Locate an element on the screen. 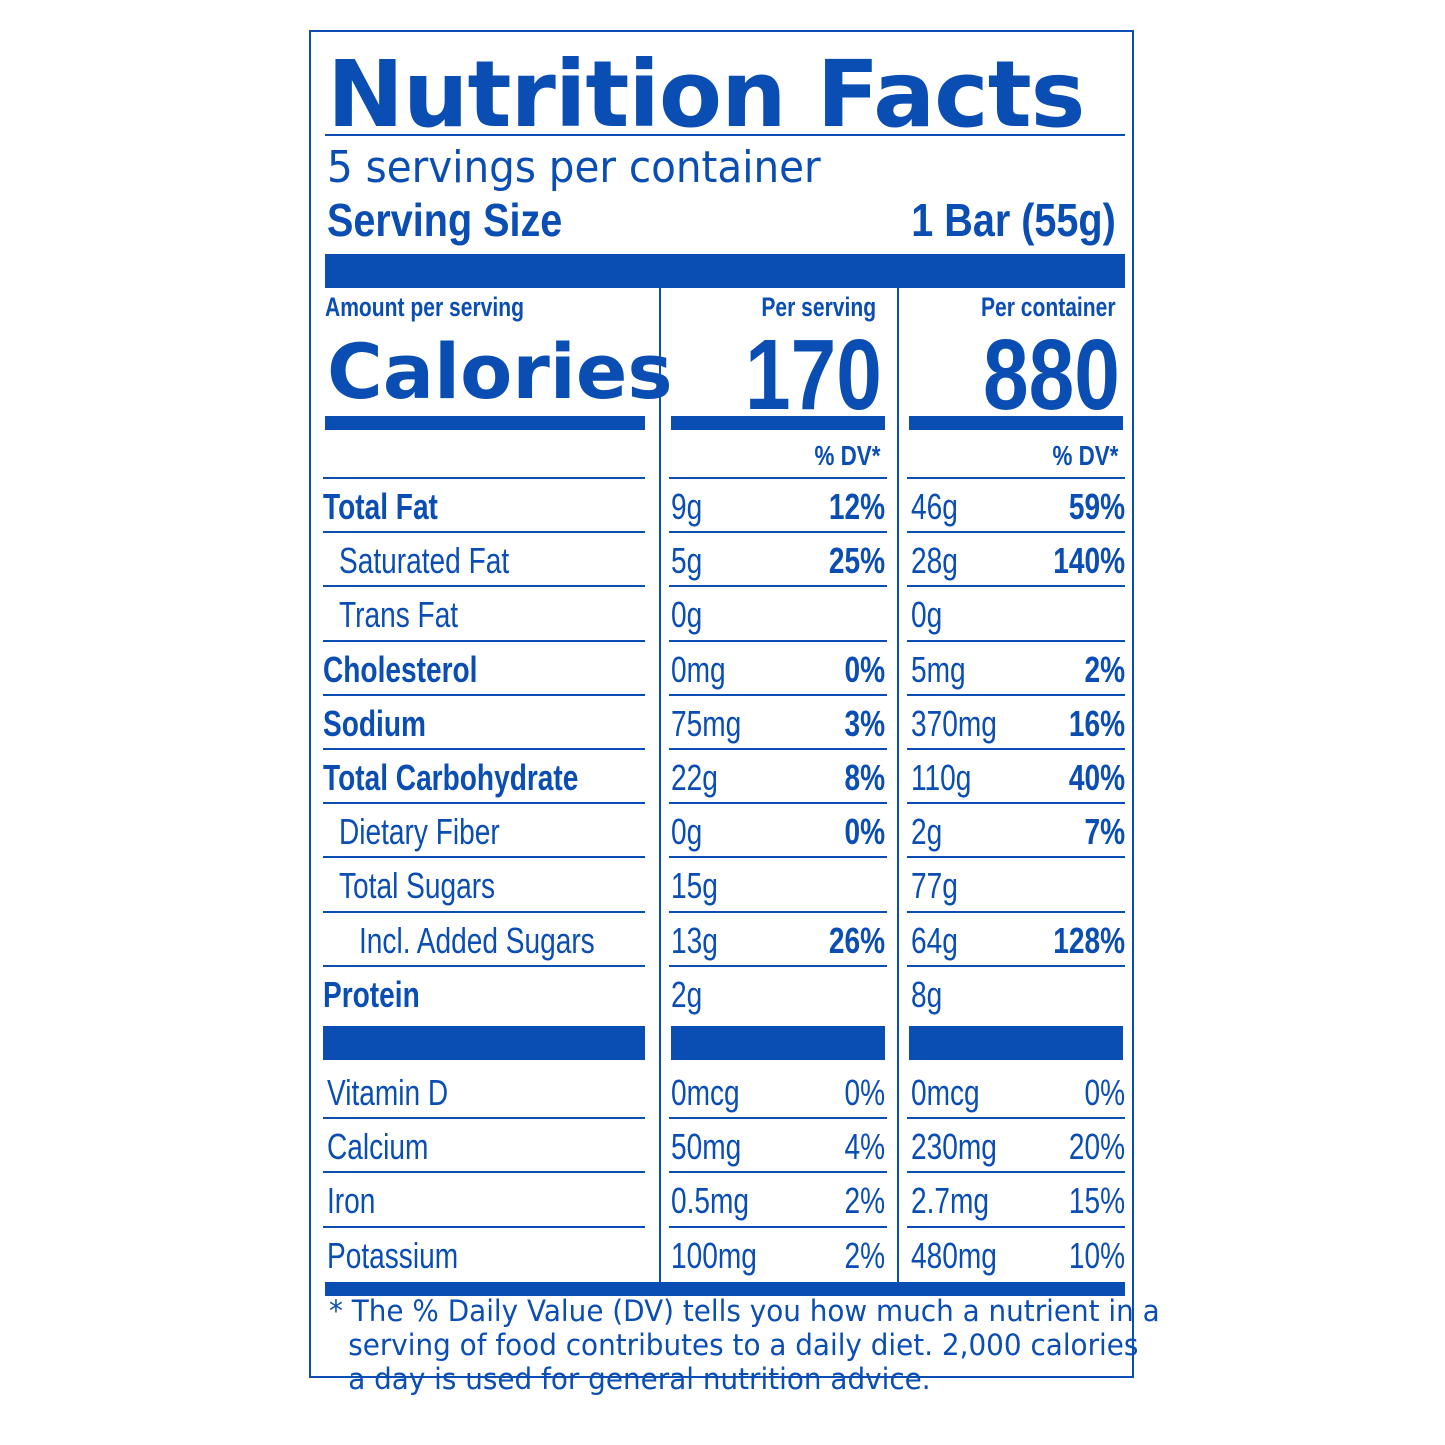  serving-amount: 50mg is located at coordinates (706, 1147).